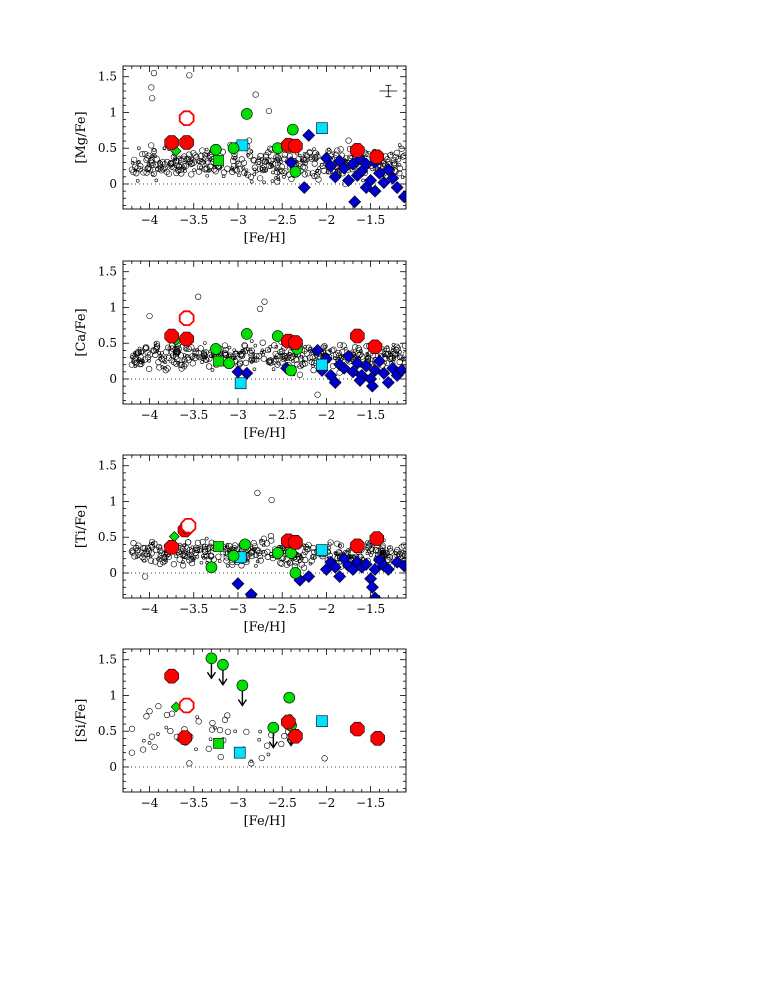 Image resolution: width=763 pixels, height=992 pixels. What do you see at coordinates (264, 345) in the screenshot?
I see `plot-area` at bounding box center [264, 345].